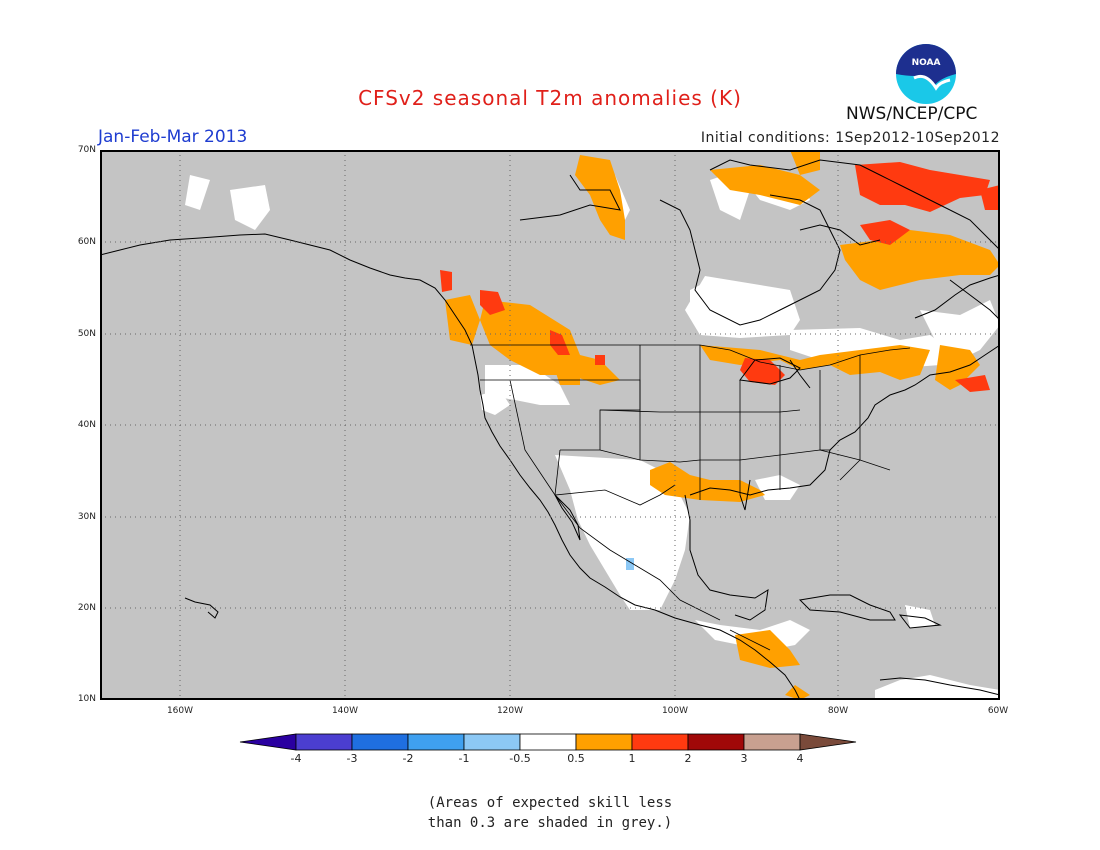 This screenshot has height=850, width=1100. What do you see at coordinates (296, 758) in the screenshot?
I see `colorbar-tick: -4` at bounding box center [296, 758].